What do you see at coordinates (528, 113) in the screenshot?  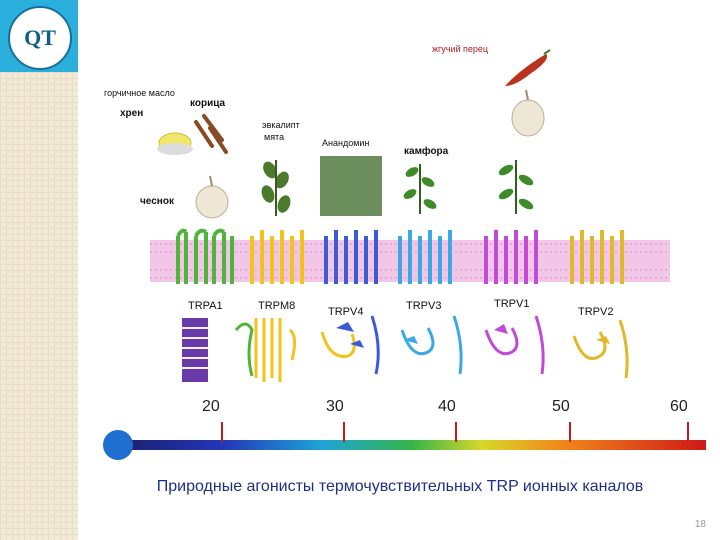 I see `garlic-image-top` at bounding box center [528, 113].